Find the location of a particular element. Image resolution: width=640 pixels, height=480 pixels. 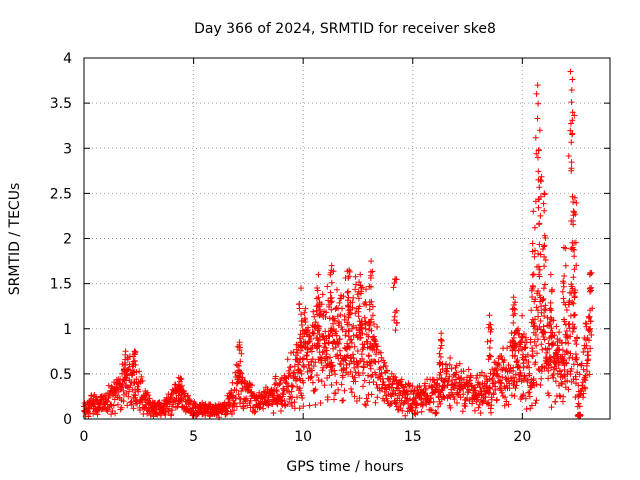

y-tick-label: 3.5 is located at coordinates (61, 104).